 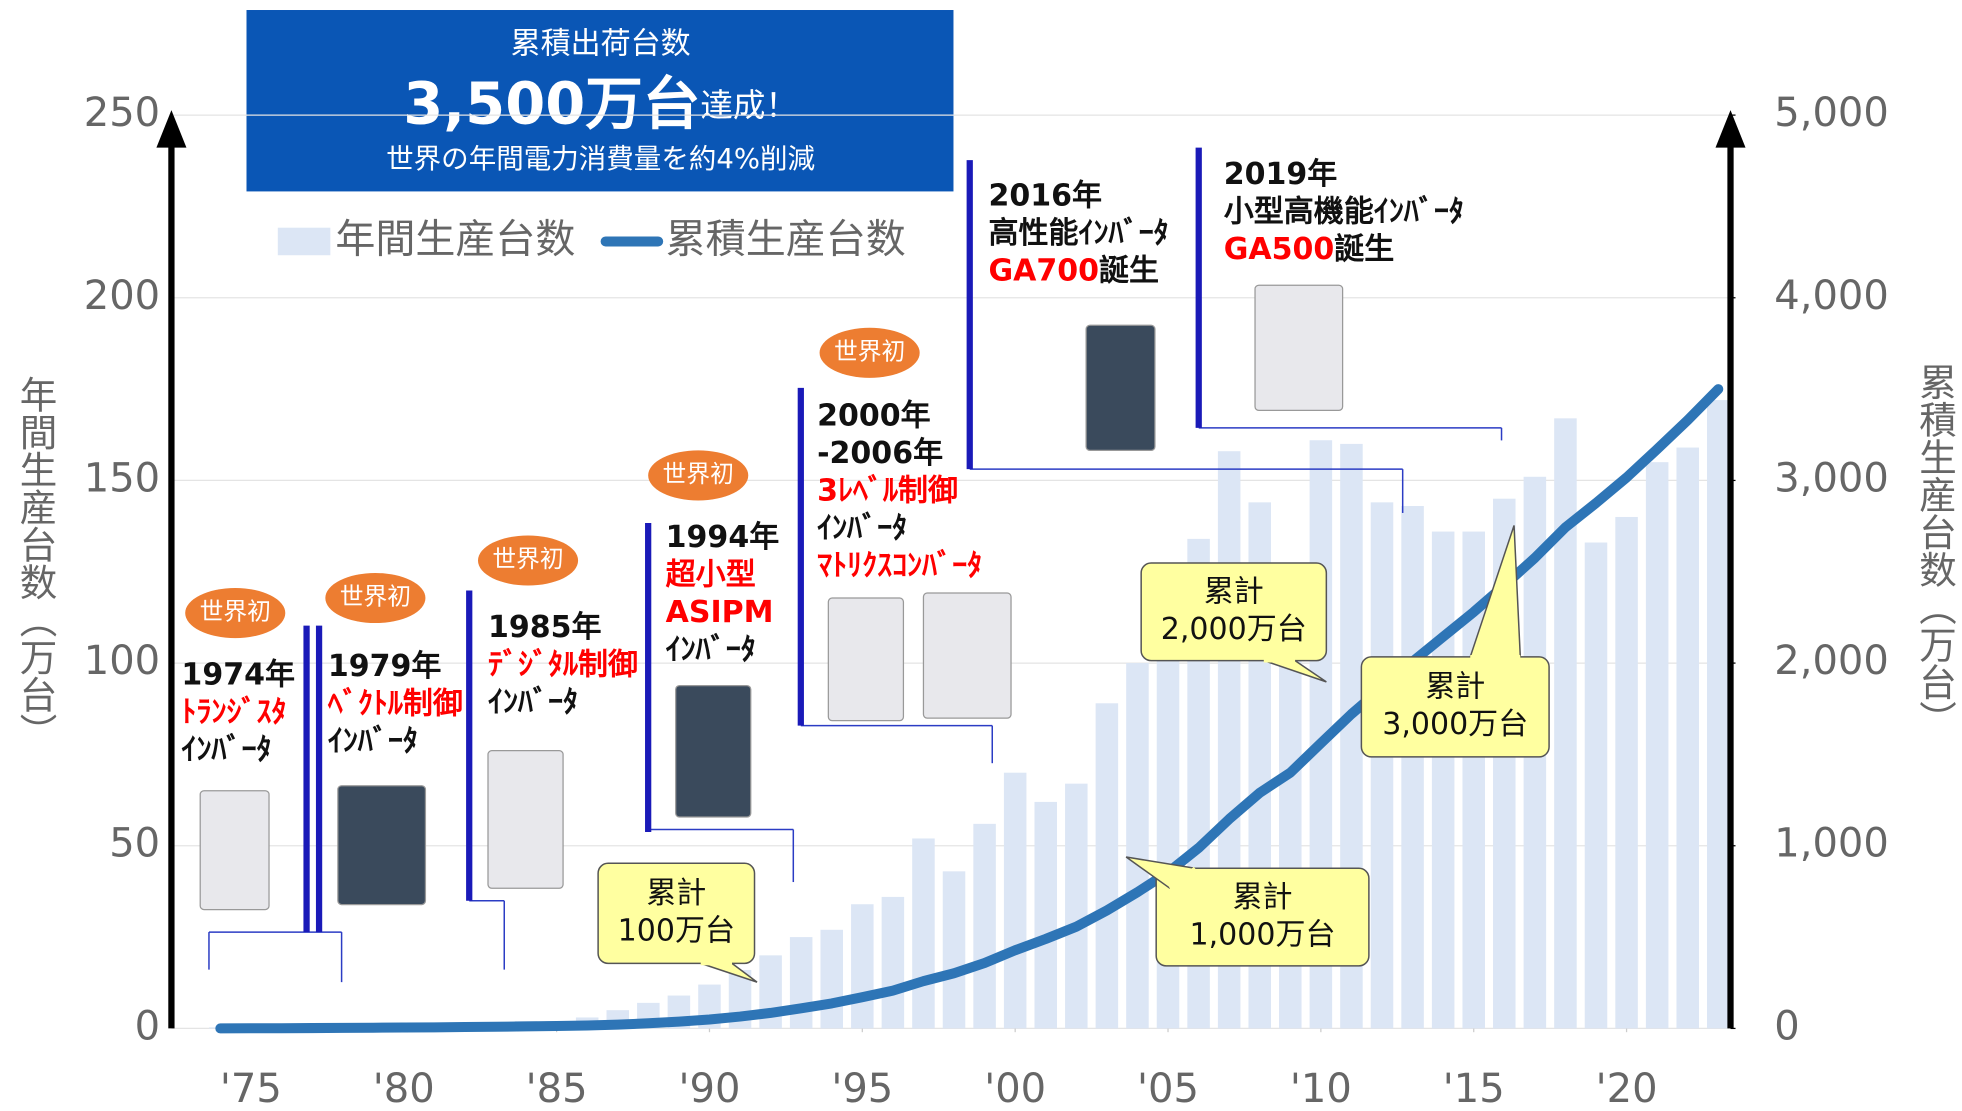 I want to click on y-tick-label: 150, so click(x=122, y=478).